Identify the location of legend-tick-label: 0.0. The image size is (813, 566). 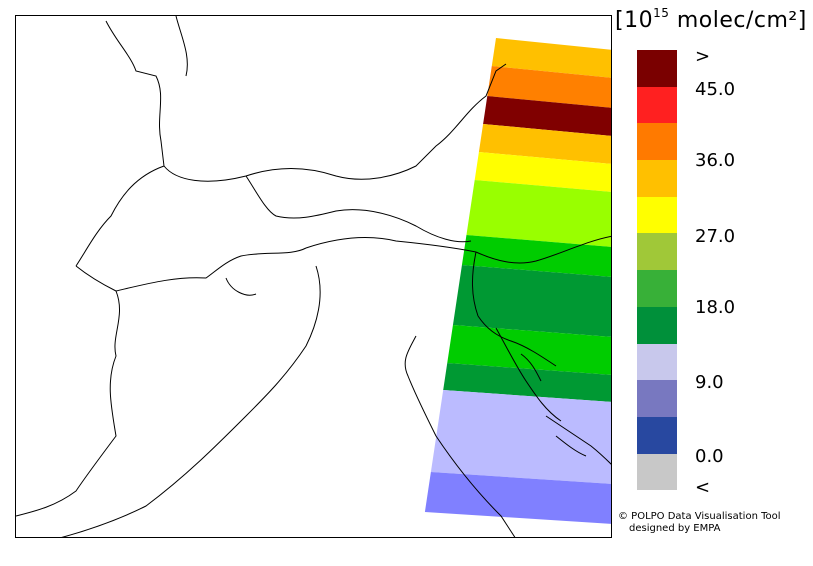
(709, 456).